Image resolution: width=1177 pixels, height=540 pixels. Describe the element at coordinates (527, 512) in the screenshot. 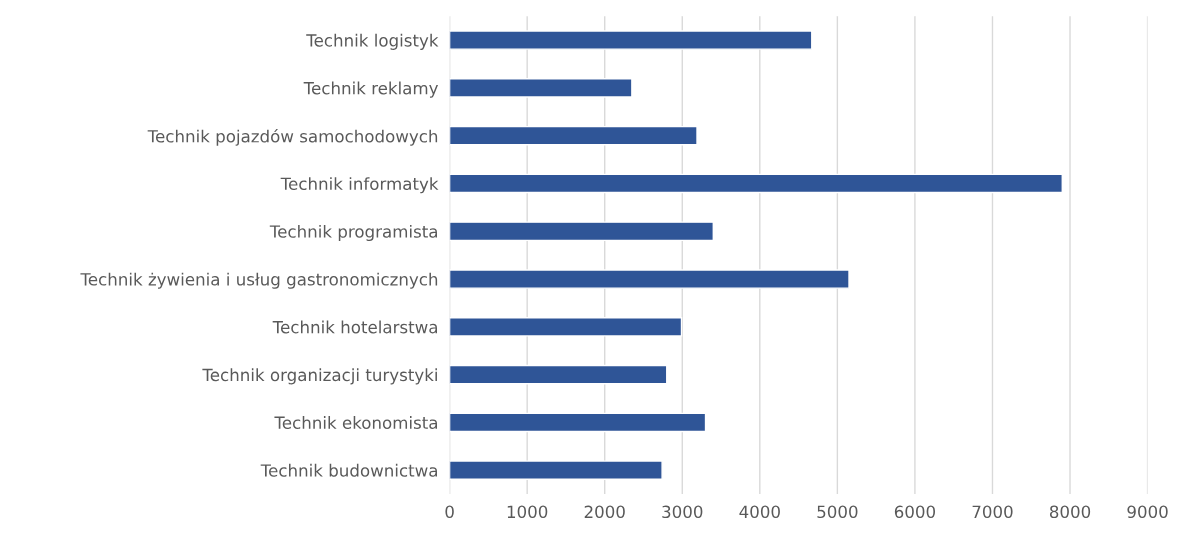

I see `x-tick-label: 1000` at that location.